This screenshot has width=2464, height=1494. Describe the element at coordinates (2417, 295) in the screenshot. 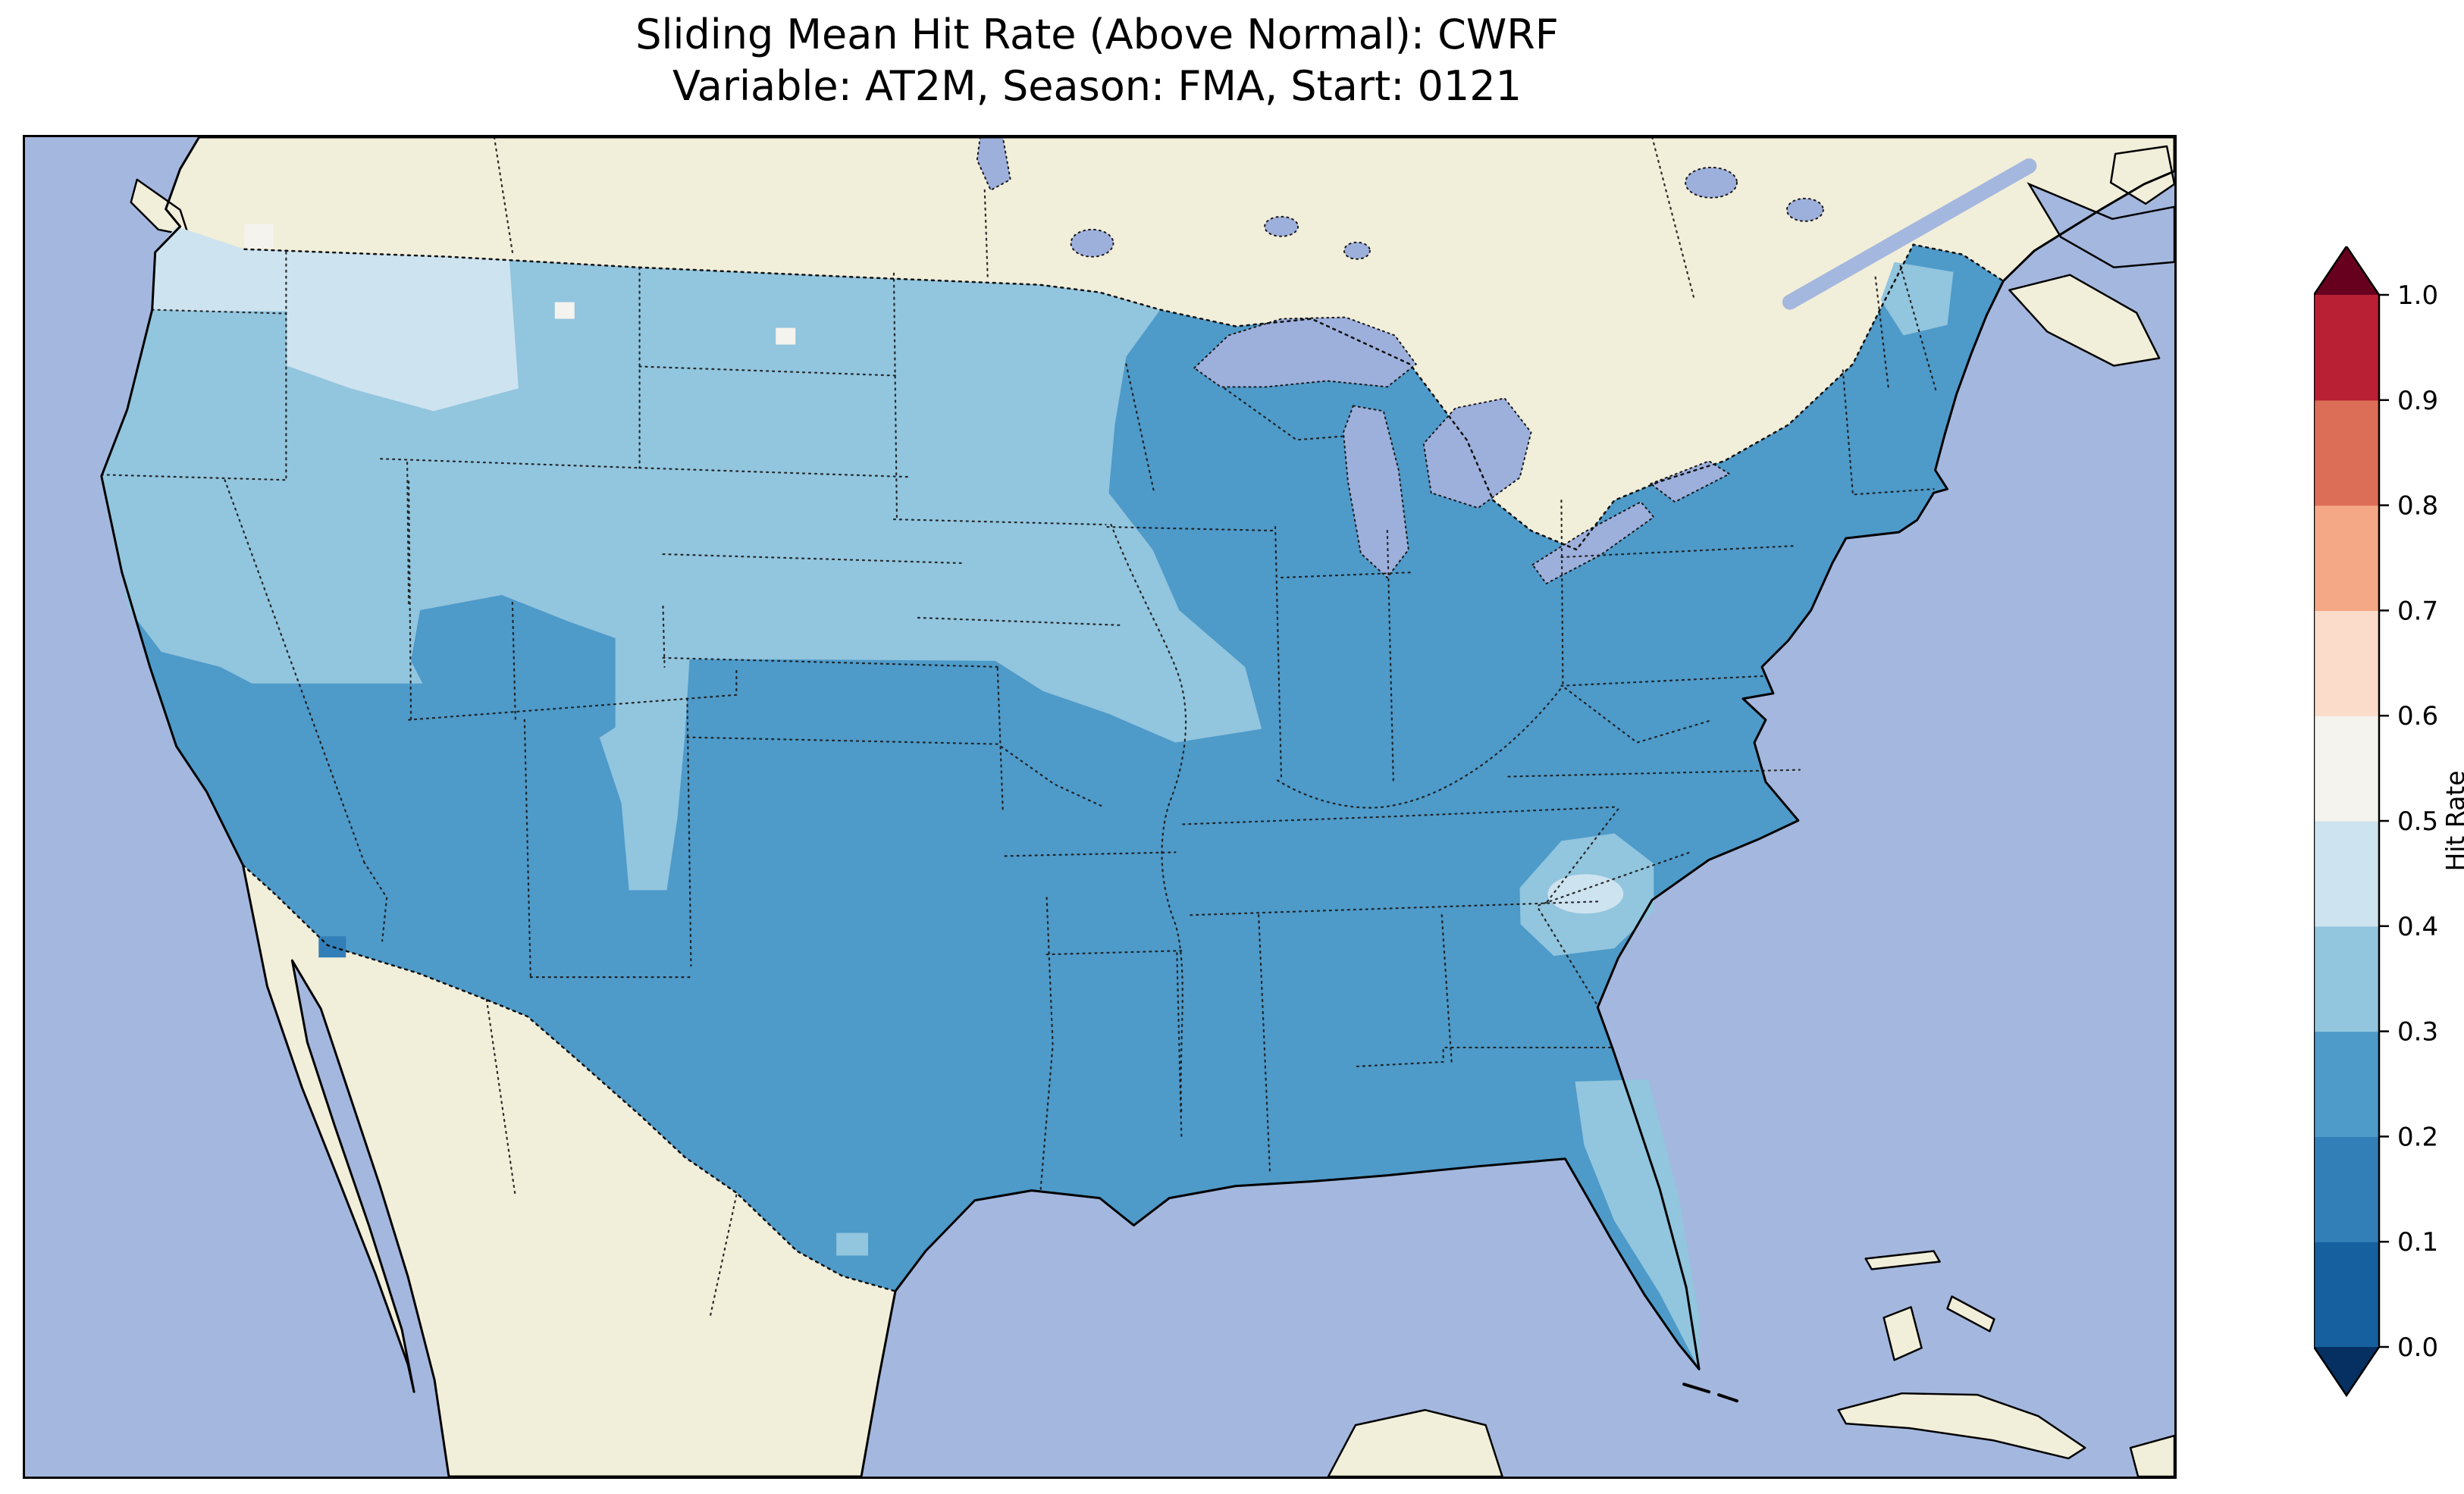

I see `colorbar-tick-label: 1.0` at that location.